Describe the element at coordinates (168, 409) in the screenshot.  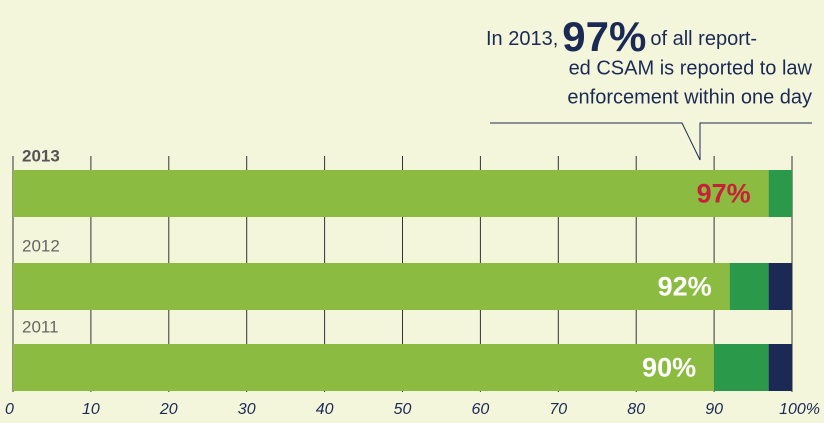
I see `x-tick-label: 20` at that location.